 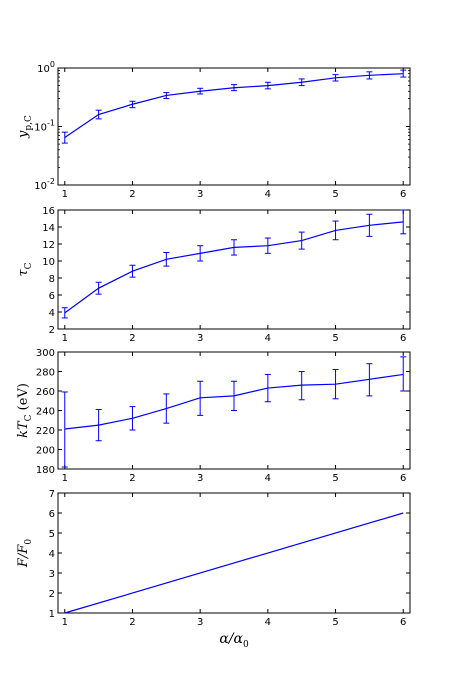 What do you see at coordinates (48, 211) in the screenshot?
I see `y-tick-label: 16` at bounding box center [48, 211].